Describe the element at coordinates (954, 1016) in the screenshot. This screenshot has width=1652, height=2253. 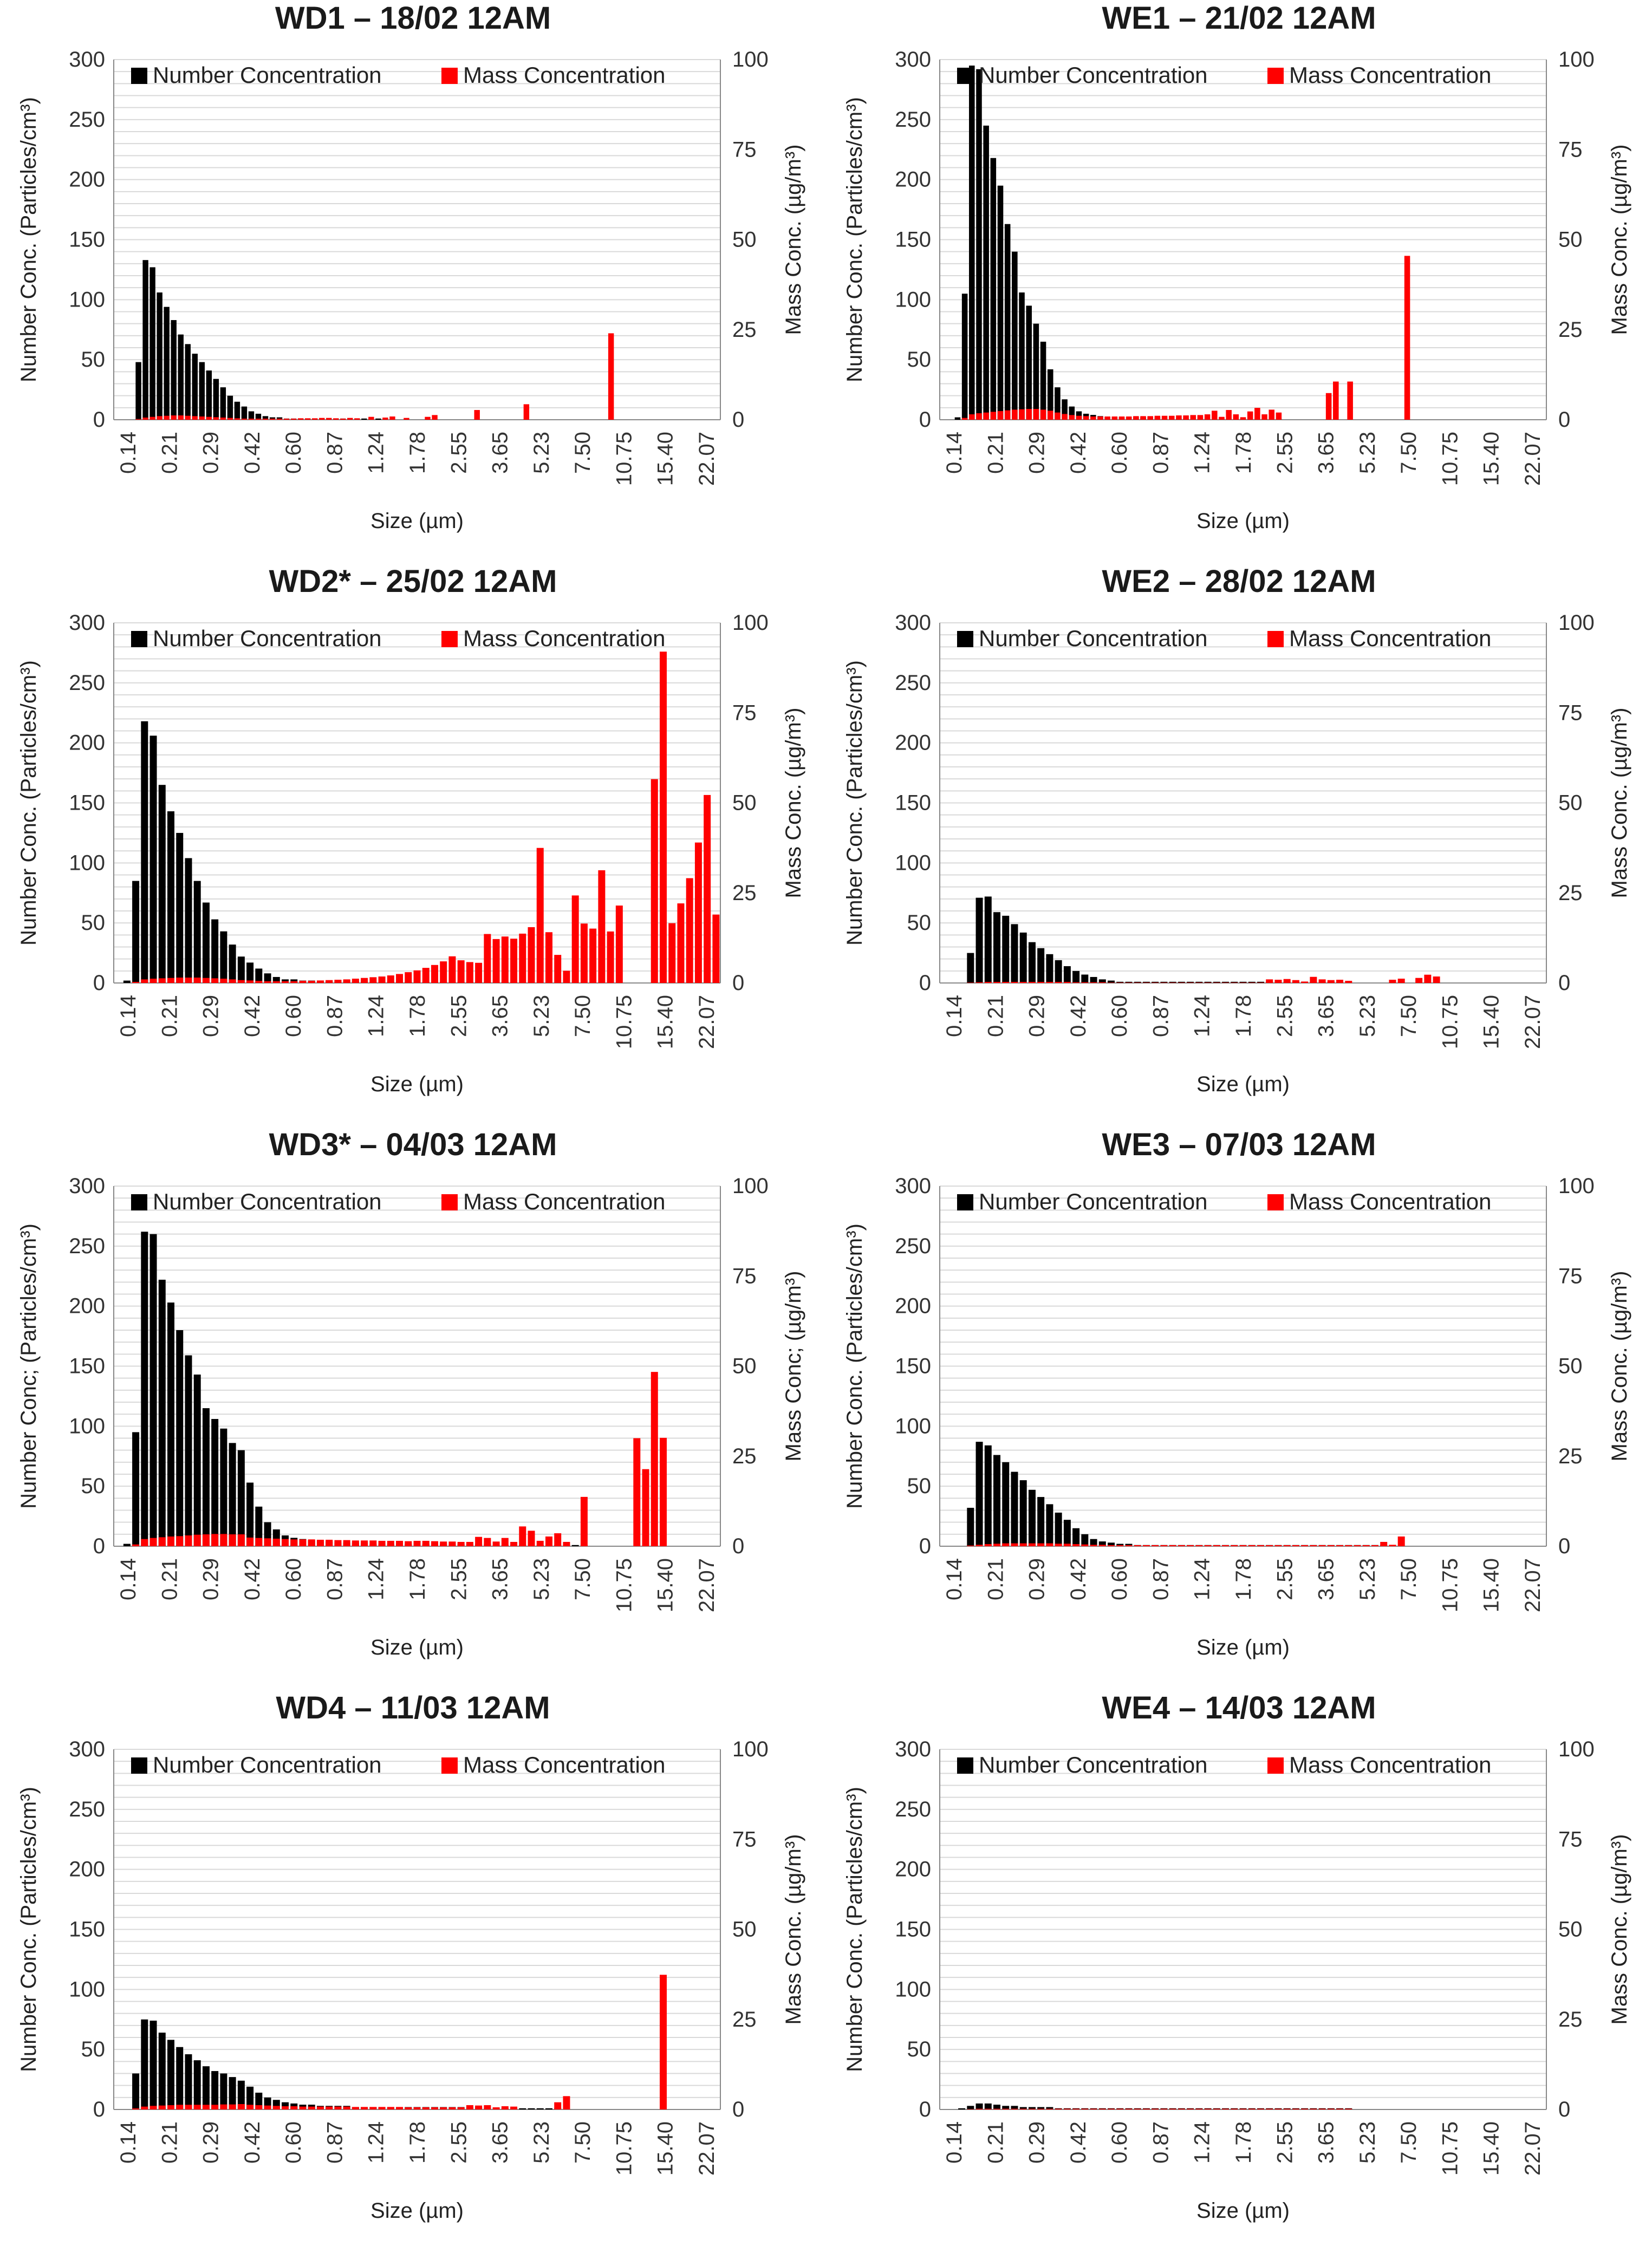
I see `x-tick-label: 0.14` at that location.